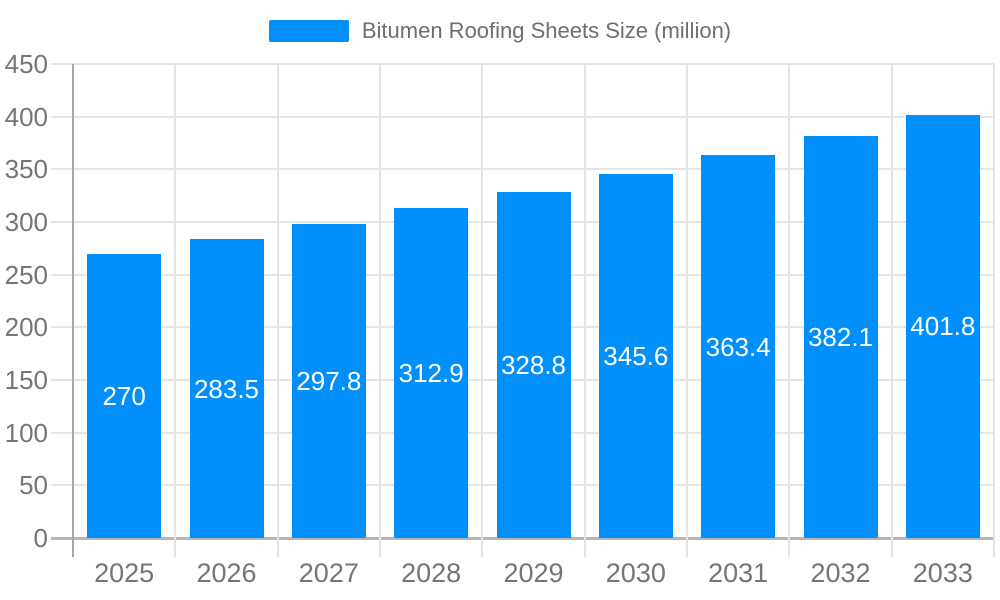 Image resolution: width=1000 pixels, height=600 pixels. I want to click on y-tick-label: 450, so click(26, 64).